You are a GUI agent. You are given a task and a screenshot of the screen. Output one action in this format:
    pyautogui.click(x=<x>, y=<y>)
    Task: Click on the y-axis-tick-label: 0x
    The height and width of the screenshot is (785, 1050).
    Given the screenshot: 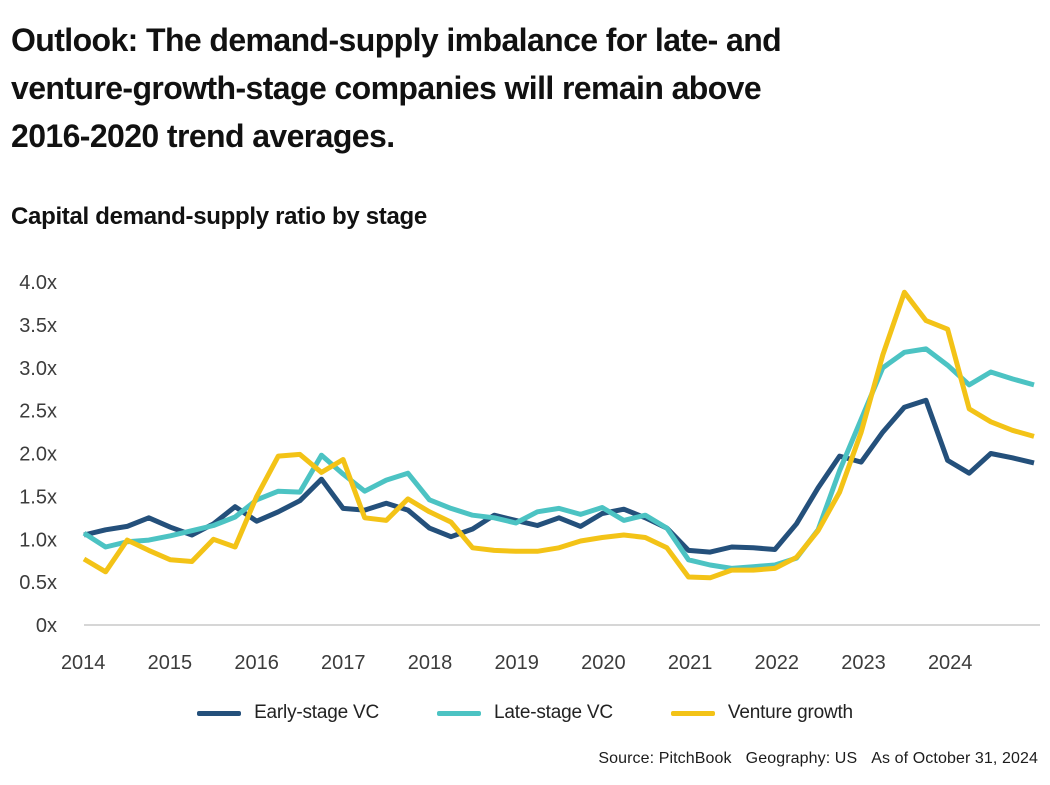 What is the action you would take?
    pyautogui.click(x=46, y=626)
    